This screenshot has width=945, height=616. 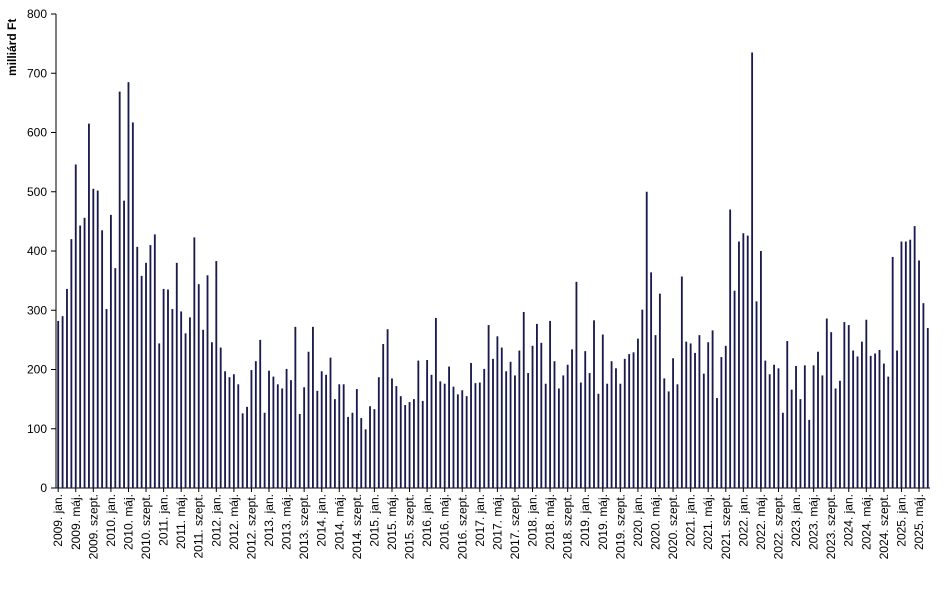 What do you see at coordinates (708, 522) in the screenshot?
I see `x-tick-label: 2021. máj.` at bounding box center [708, 522].